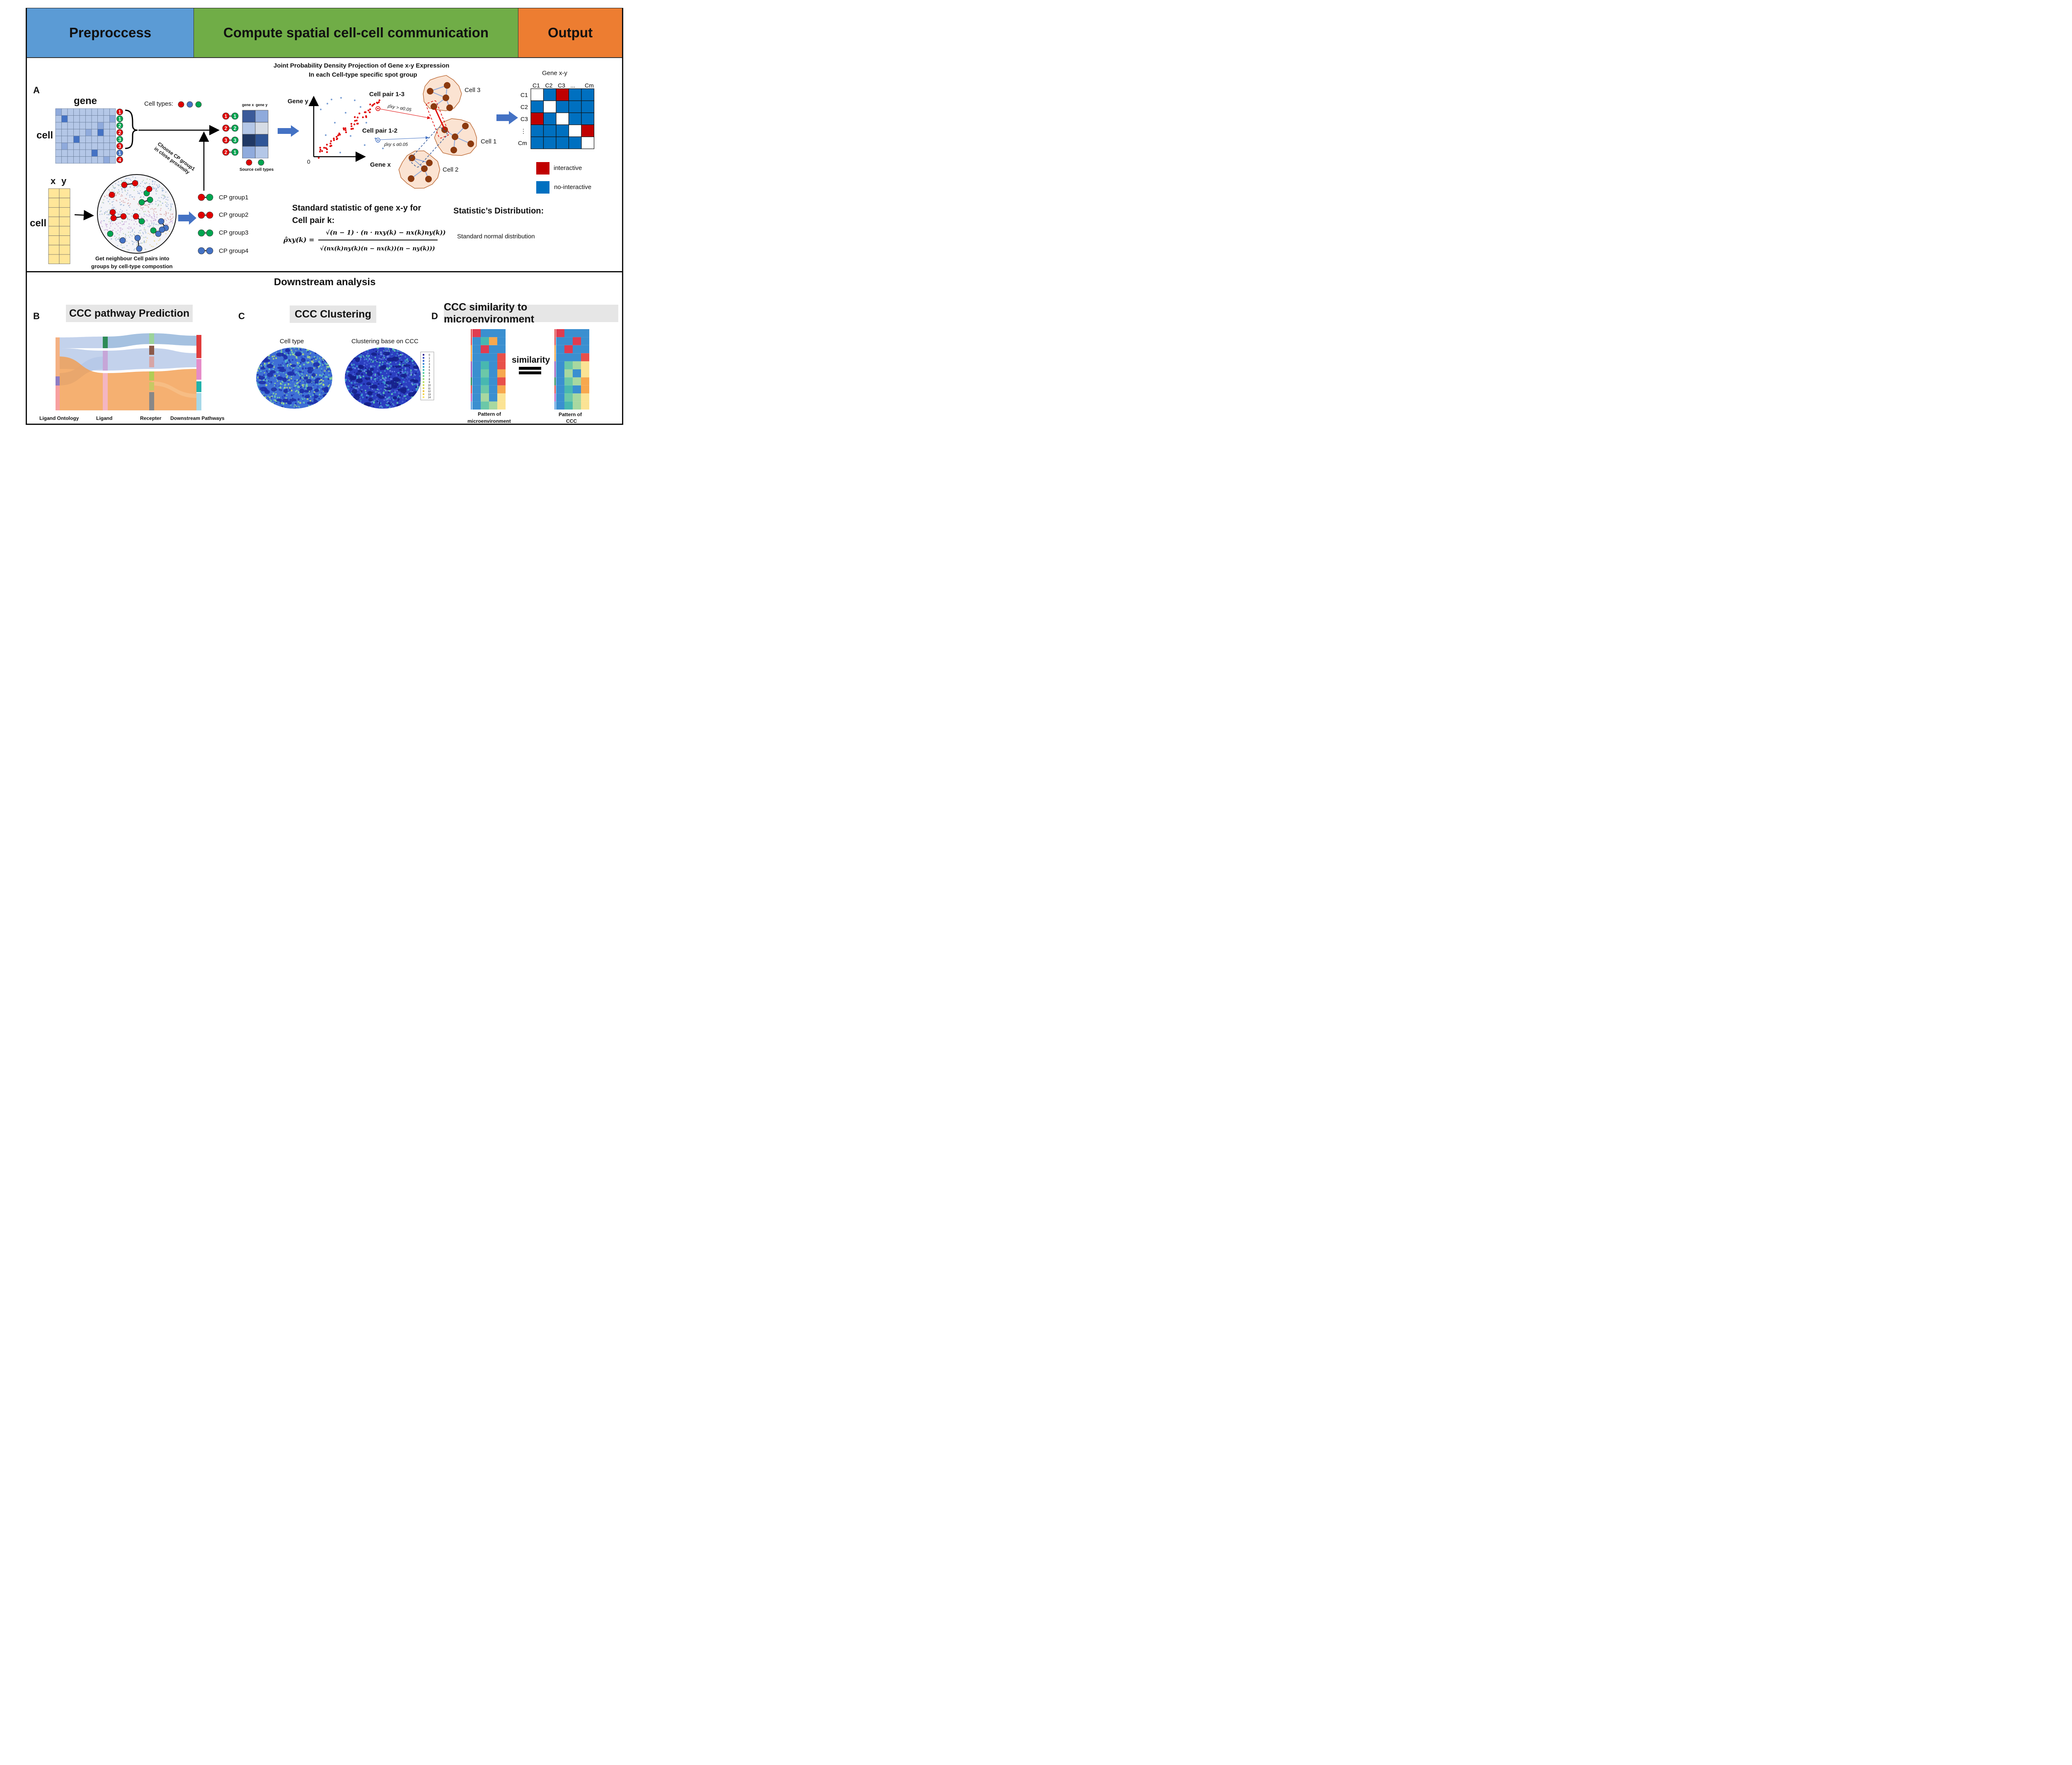 The width and height of the screenshot is (2072, 1765). What do you see at coordinates (561, 85) in the screenshot?
I see `matrix-col-label: C3` at bounding box center [561, 85].